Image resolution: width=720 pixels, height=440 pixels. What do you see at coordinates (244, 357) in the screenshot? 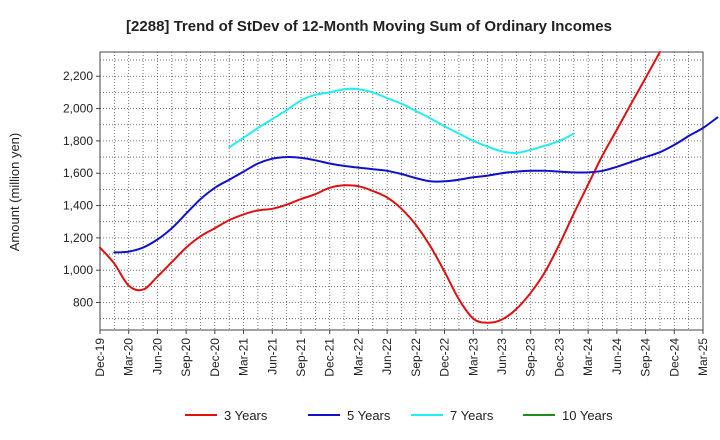
I see `x-tick-label: Mar-21` at bounding box center [244, 357].